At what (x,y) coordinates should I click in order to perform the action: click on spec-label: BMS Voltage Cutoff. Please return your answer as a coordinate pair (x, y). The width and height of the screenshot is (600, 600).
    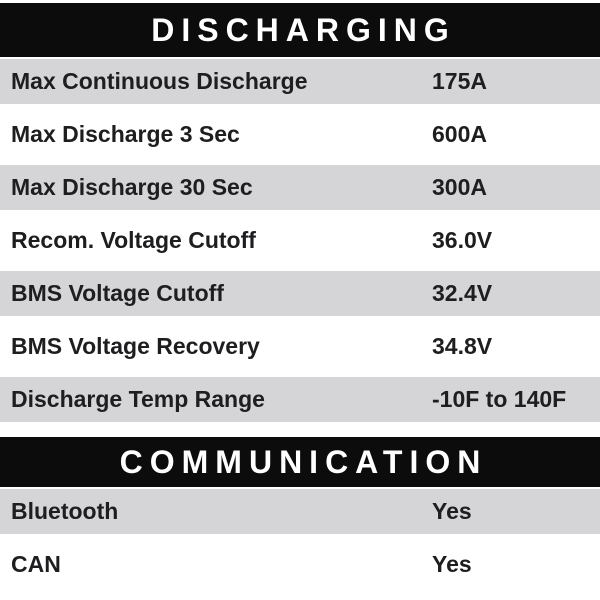
    Looking at the image, I should click on (117, 293).